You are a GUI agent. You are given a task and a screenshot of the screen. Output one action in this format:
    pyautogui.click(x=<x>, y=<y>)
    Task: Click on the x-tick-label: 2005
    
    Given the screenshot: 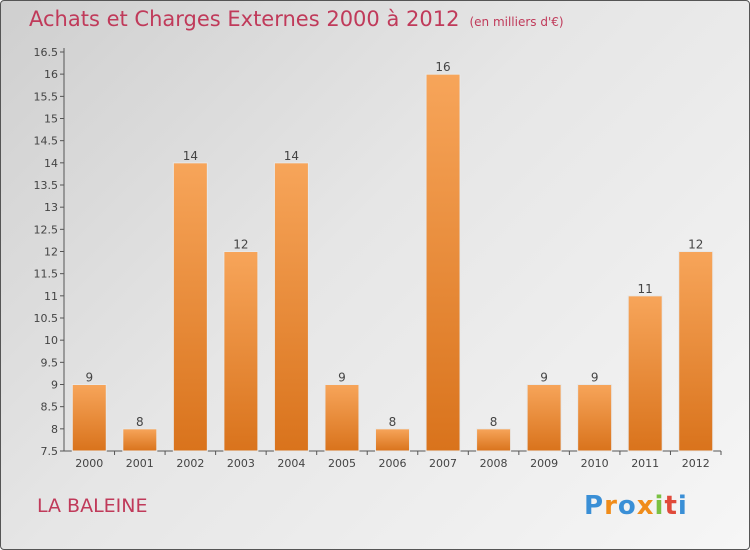 What is the action you would take?
    pyautogui.click(x=342, y=463)
    